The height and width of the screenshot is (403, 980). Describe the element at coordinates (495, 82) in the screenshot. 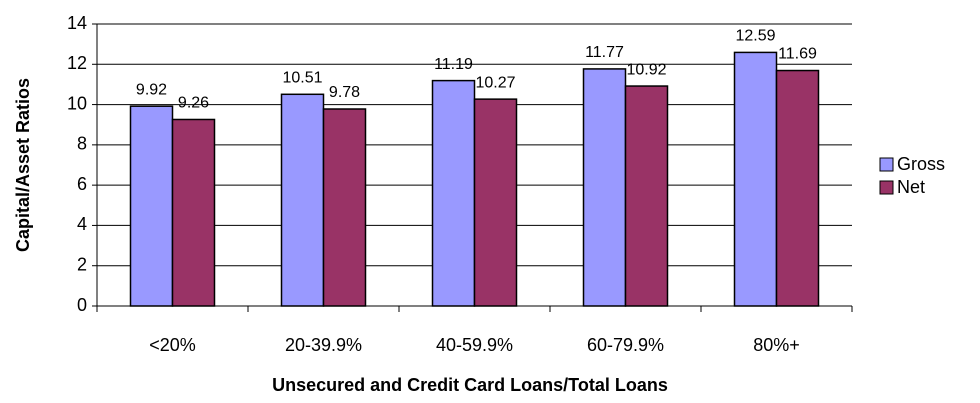

I see `data-label: 10.27` at that location.